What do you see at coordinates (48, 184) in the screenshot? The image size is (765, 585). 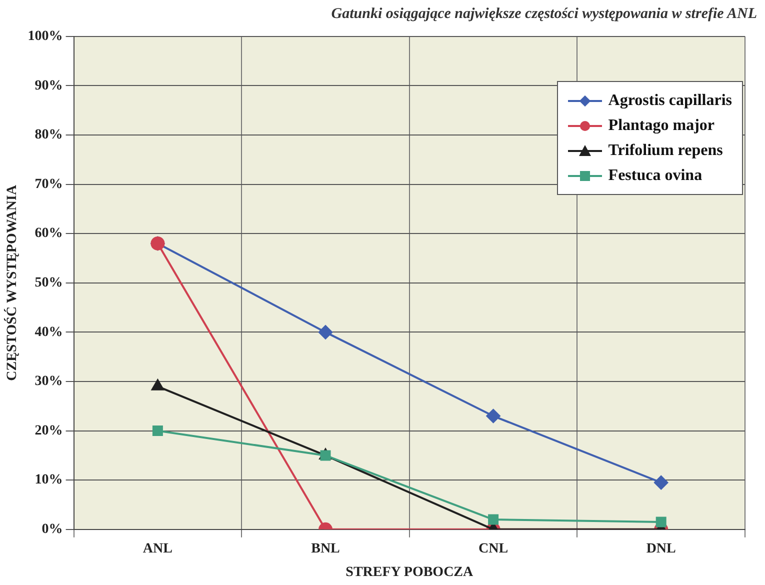 I see `y-tick-label: 70%` at bounding box center [48, 184].